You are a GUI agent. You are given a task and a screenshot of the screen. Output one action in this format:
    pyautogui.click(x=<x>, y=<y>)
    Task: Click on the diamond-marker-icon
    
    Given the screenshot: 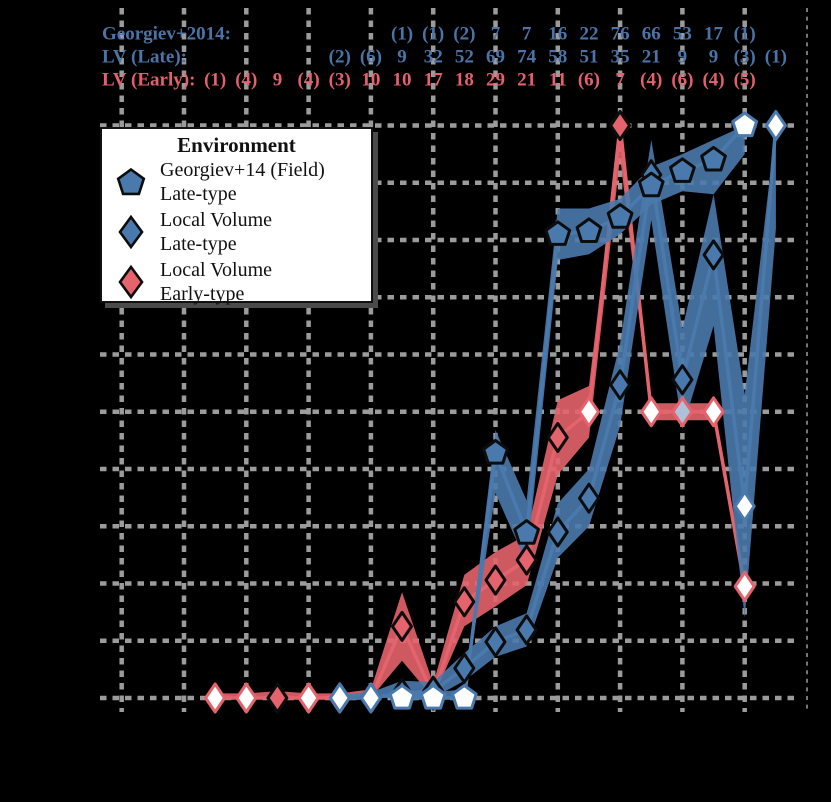 What is the action you would take?
    pyautogui.click(x=131, y=282)
    